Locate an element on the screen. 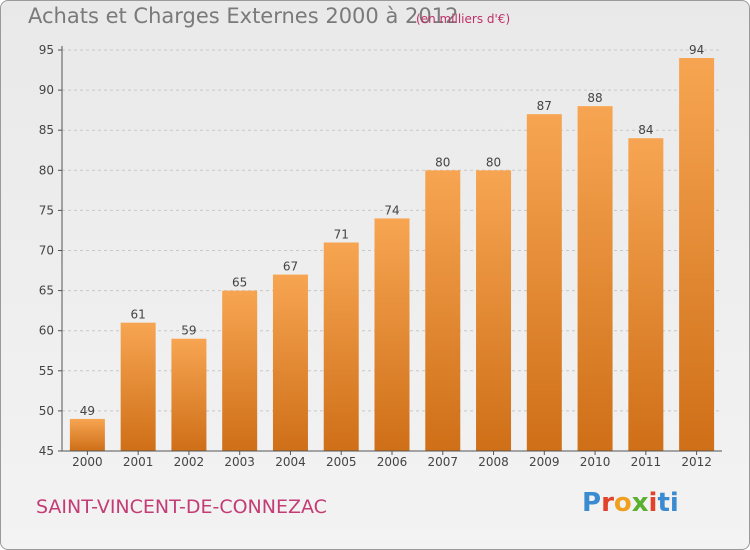 The width and height of the screenshot is (750, 550). logo-letter: i is located at coordinates (653, 503).